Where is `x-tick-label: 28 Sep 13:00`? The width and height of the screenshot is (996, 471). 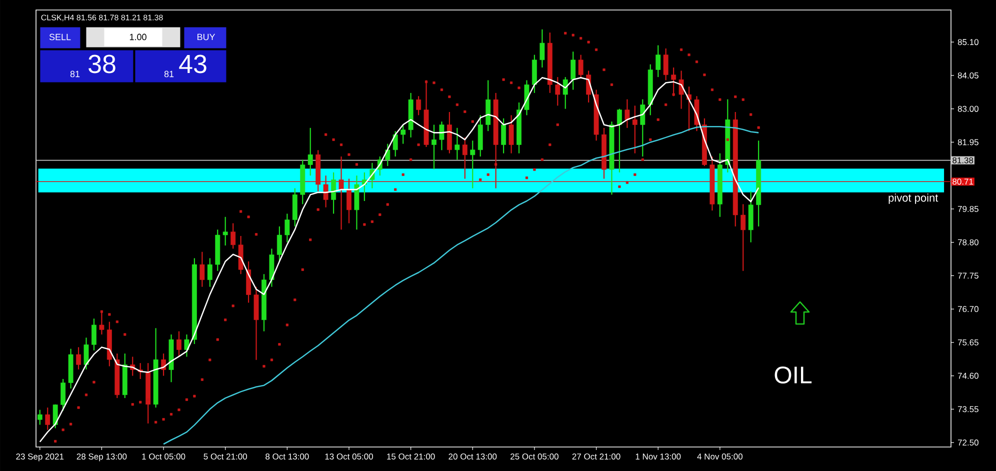
x-tick-label: 28 Sep 13:00 is located at coordinates (101, 458).